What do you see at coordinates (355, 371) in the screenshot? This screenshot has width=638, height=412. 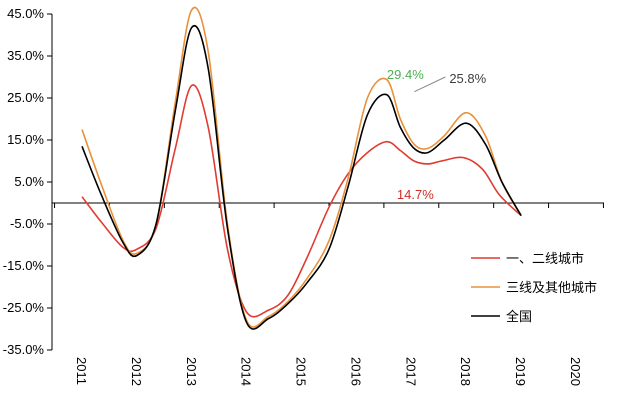 I see `x-tick-label: 2016` at bounding box center [355, 371].